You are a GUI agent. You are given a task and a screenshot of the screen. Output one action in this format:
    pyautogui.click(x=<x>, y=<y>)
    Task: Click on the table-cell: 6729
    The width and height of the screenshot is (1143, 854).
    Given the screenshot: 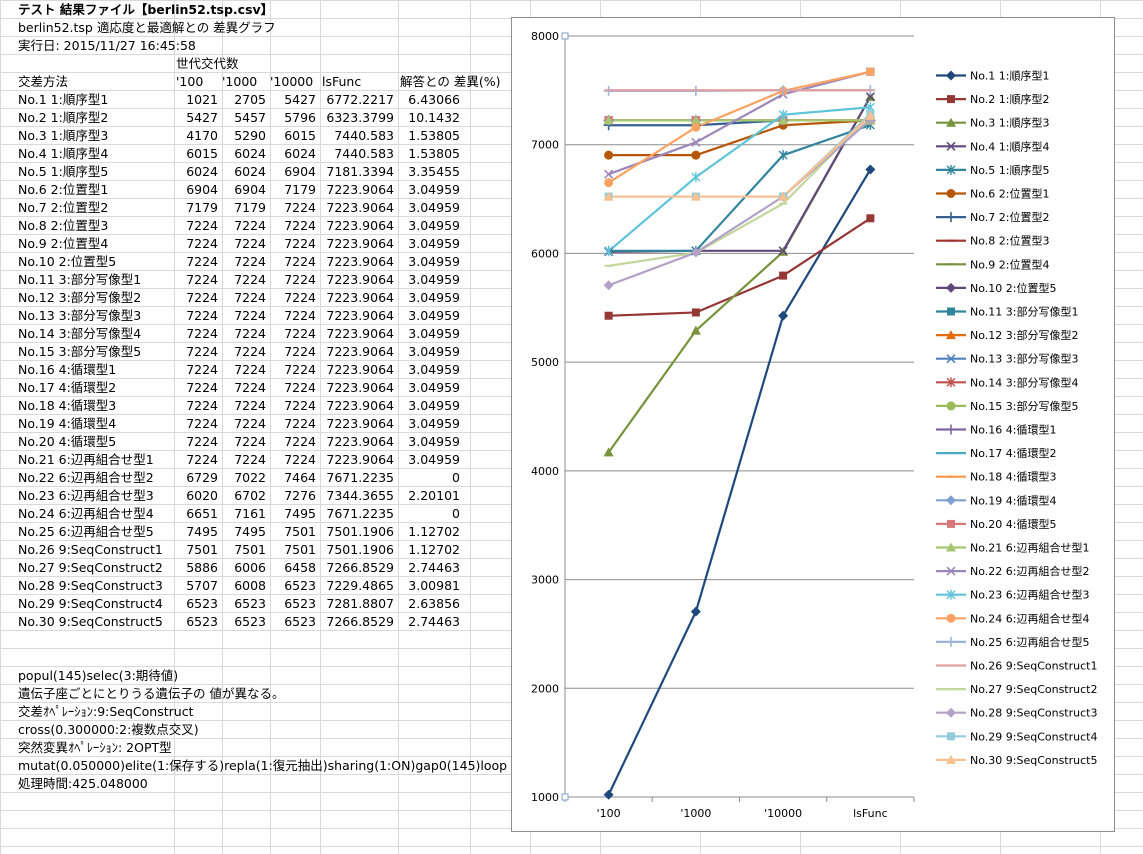 What is the action you would take?
    pyautogui.click(x=202, y=477)
    